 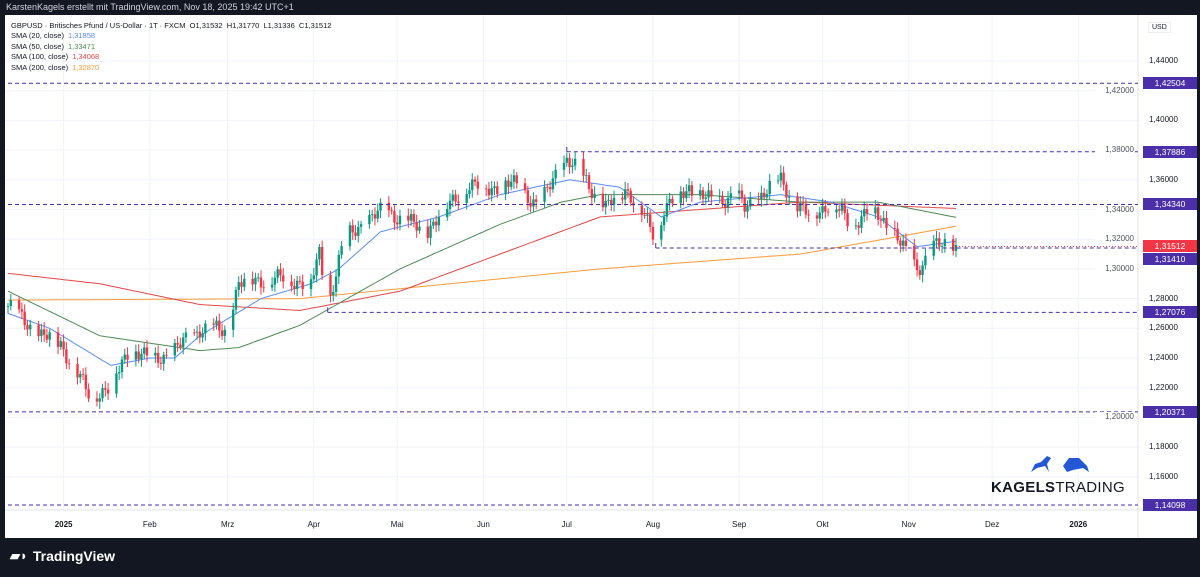 What do you see at coordinates (1159, 27) in the screenshot?
I see `currency-label: USD` at bounding box center [1159, 27].